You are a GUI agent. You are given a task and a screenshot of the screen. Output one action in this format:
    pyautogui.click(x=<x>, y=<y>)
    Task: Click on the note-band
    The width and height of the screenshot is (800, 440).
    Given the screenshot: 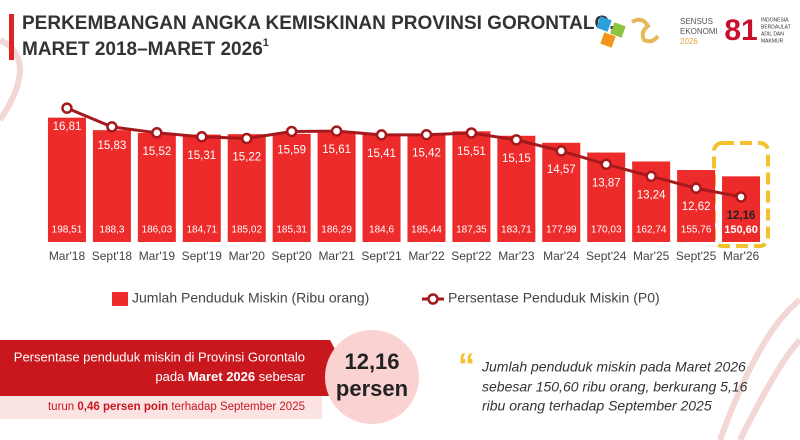 What is the action you would take?
    pyautogui.click(x=161, y=407)
    